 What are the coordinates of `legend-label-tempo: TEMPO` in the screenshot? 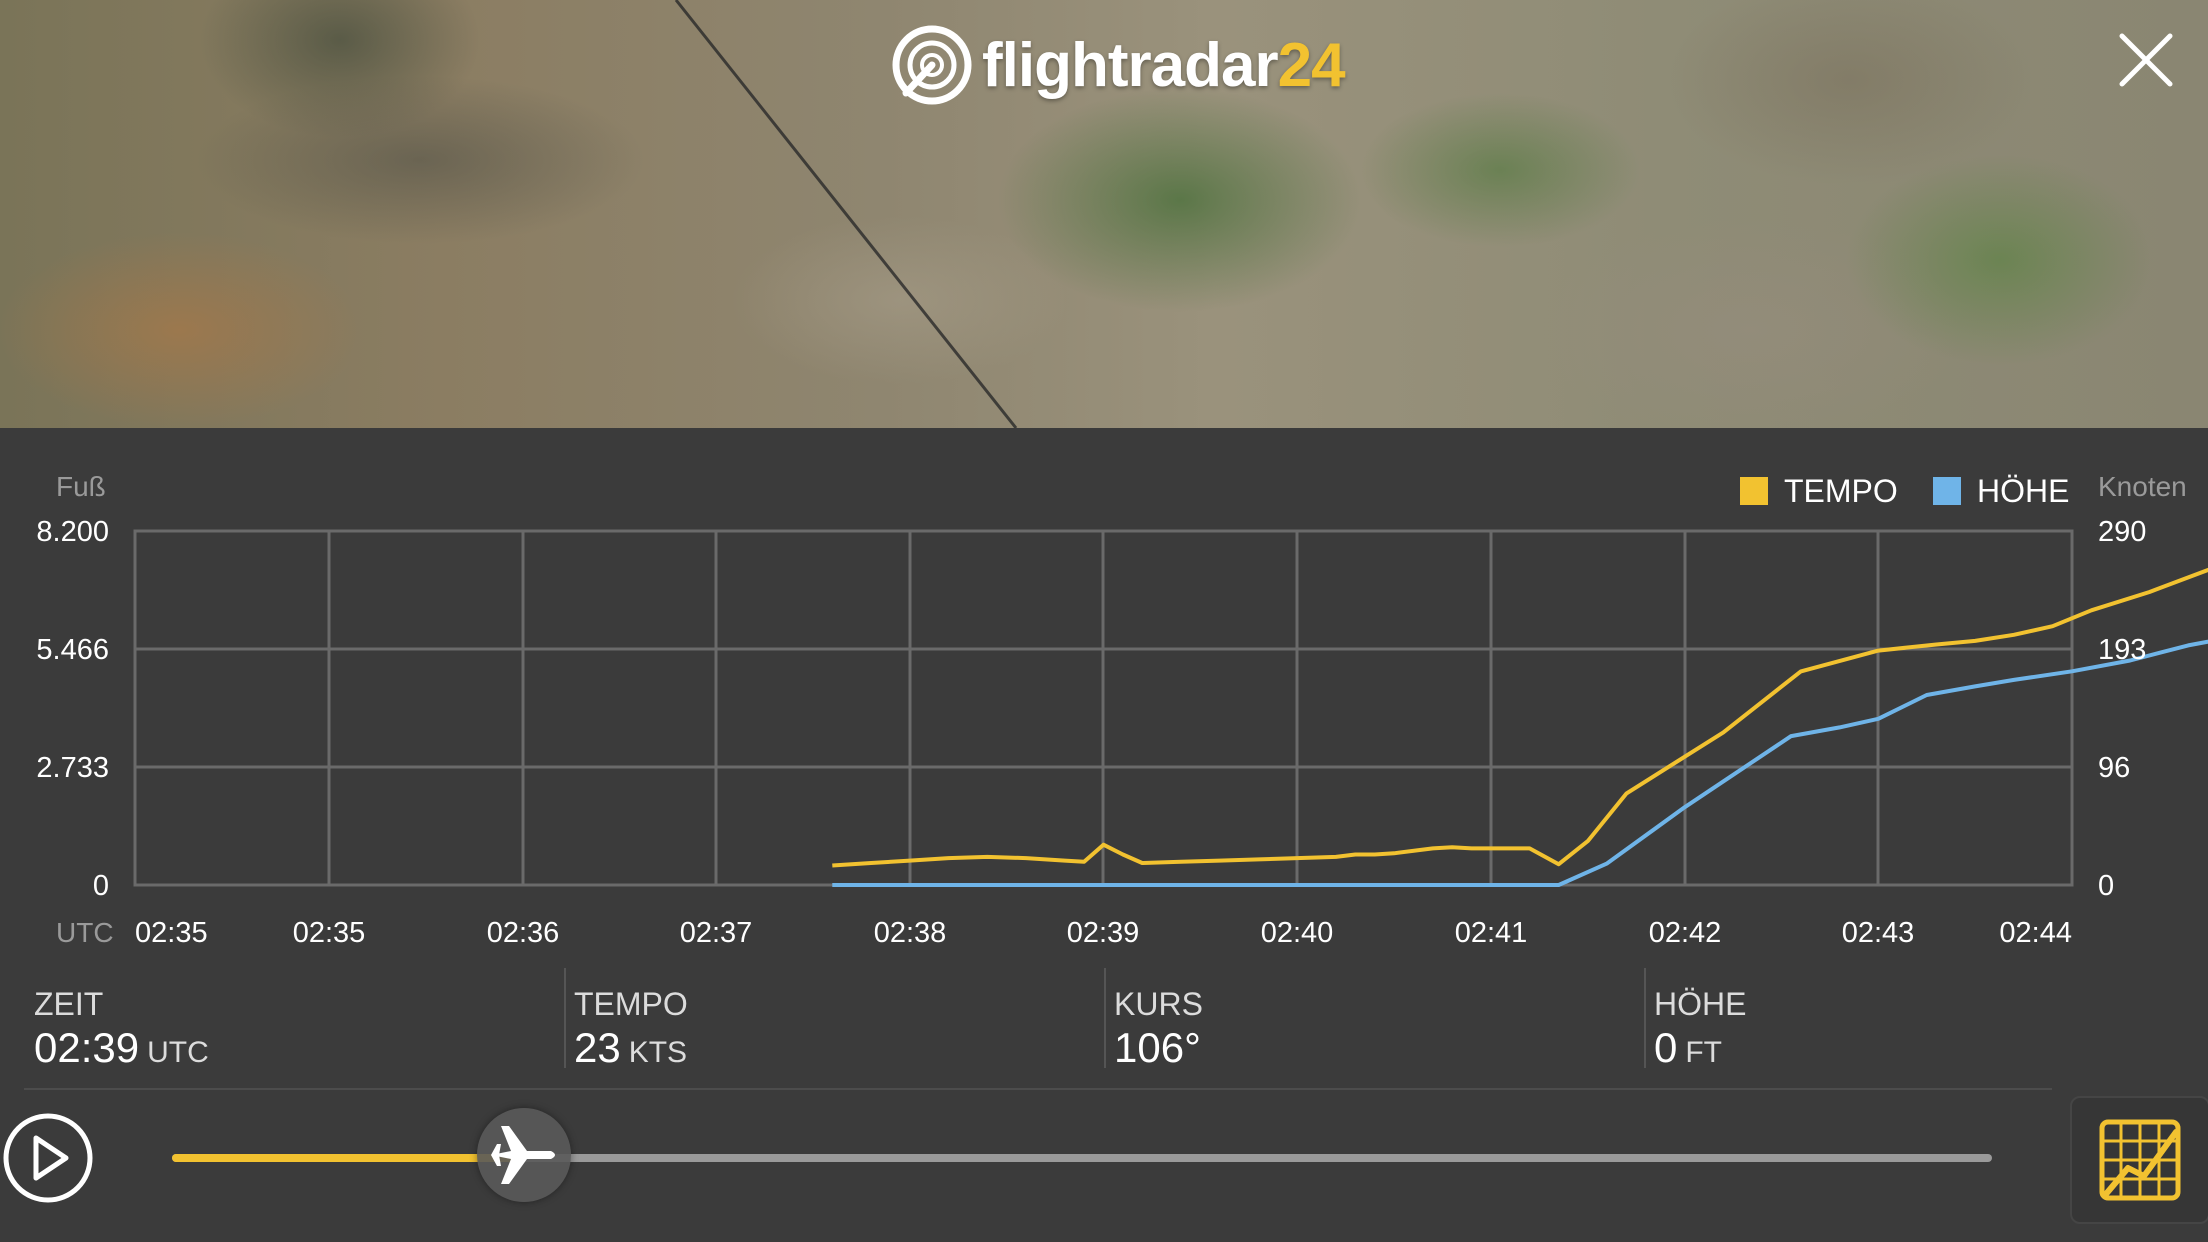 It's located at (1841, 491).